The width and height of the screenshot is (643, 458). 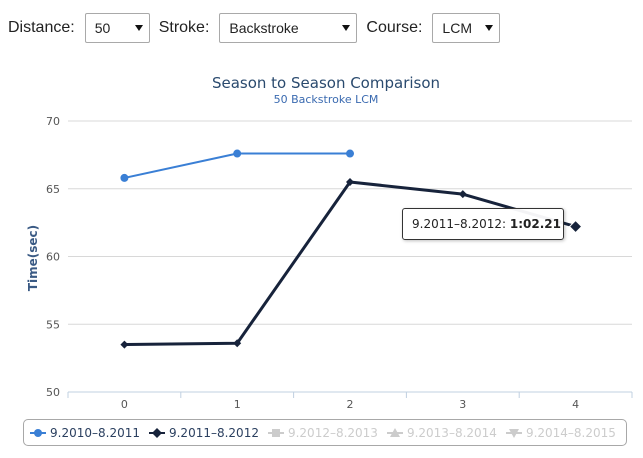 What do you see at coordinates (462, 404) in the screenshot?
I see `x-tick-label: 3` at bounding box center [462, 404].